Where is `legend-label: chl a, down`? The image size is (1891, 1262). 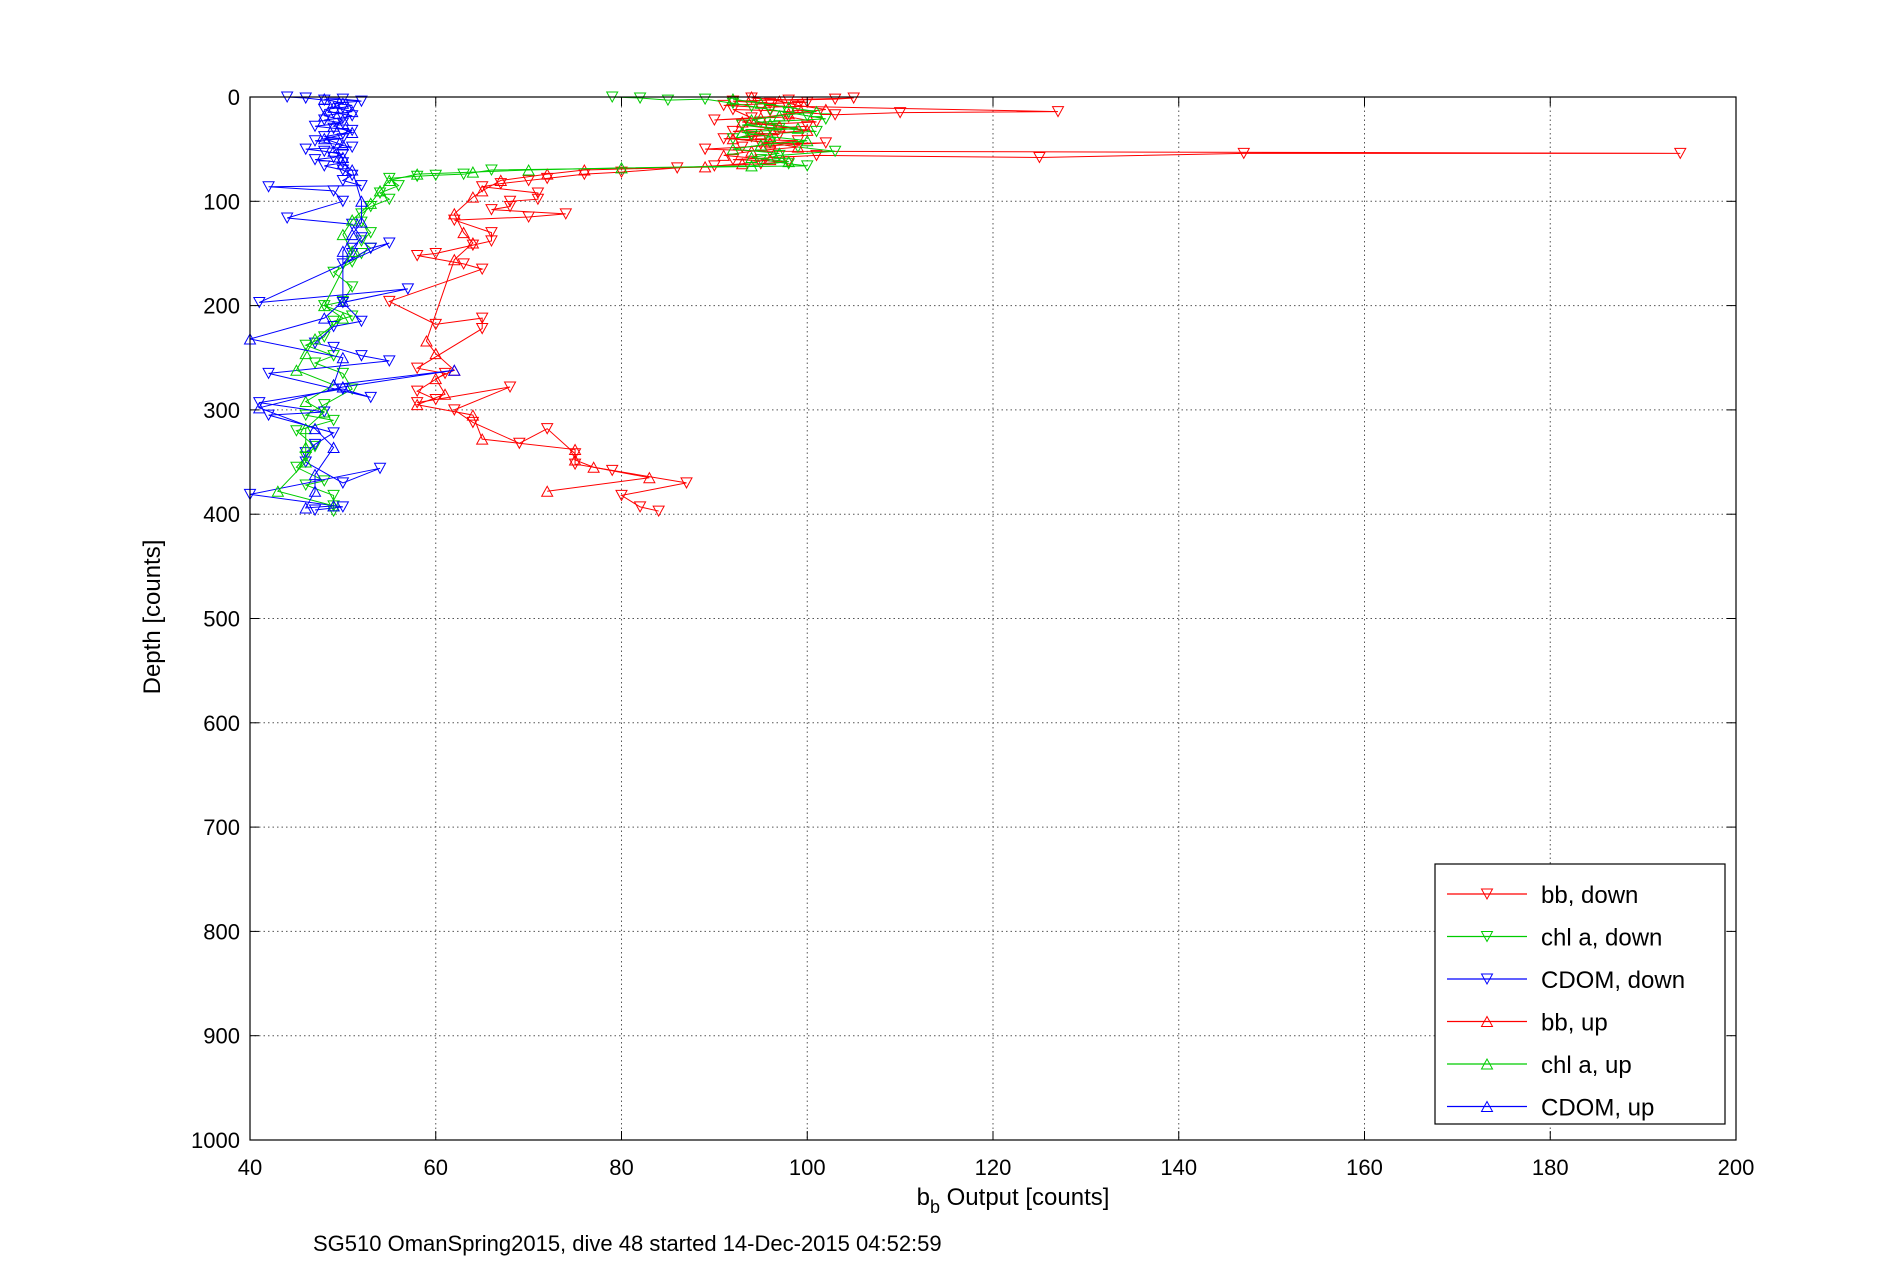
legend-label: chl a, down is located at coordinates (1601, 938).